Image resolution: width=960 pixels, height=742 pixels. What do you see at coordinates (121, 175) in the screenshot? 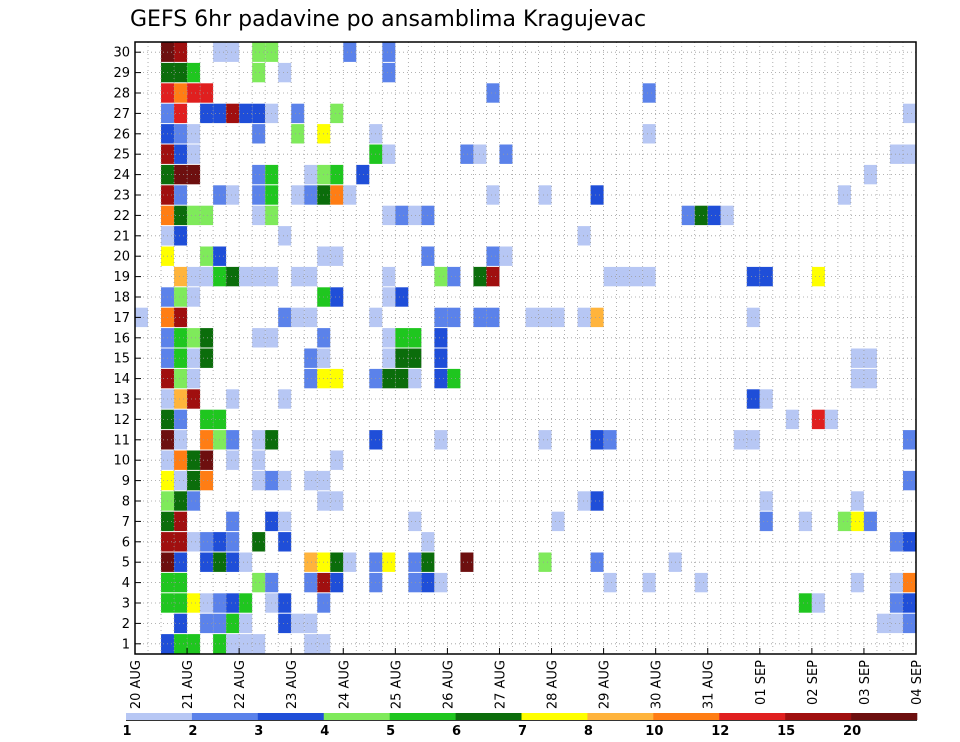
I see `y-tick-label-24: 24` at bounding box center [121, 175].